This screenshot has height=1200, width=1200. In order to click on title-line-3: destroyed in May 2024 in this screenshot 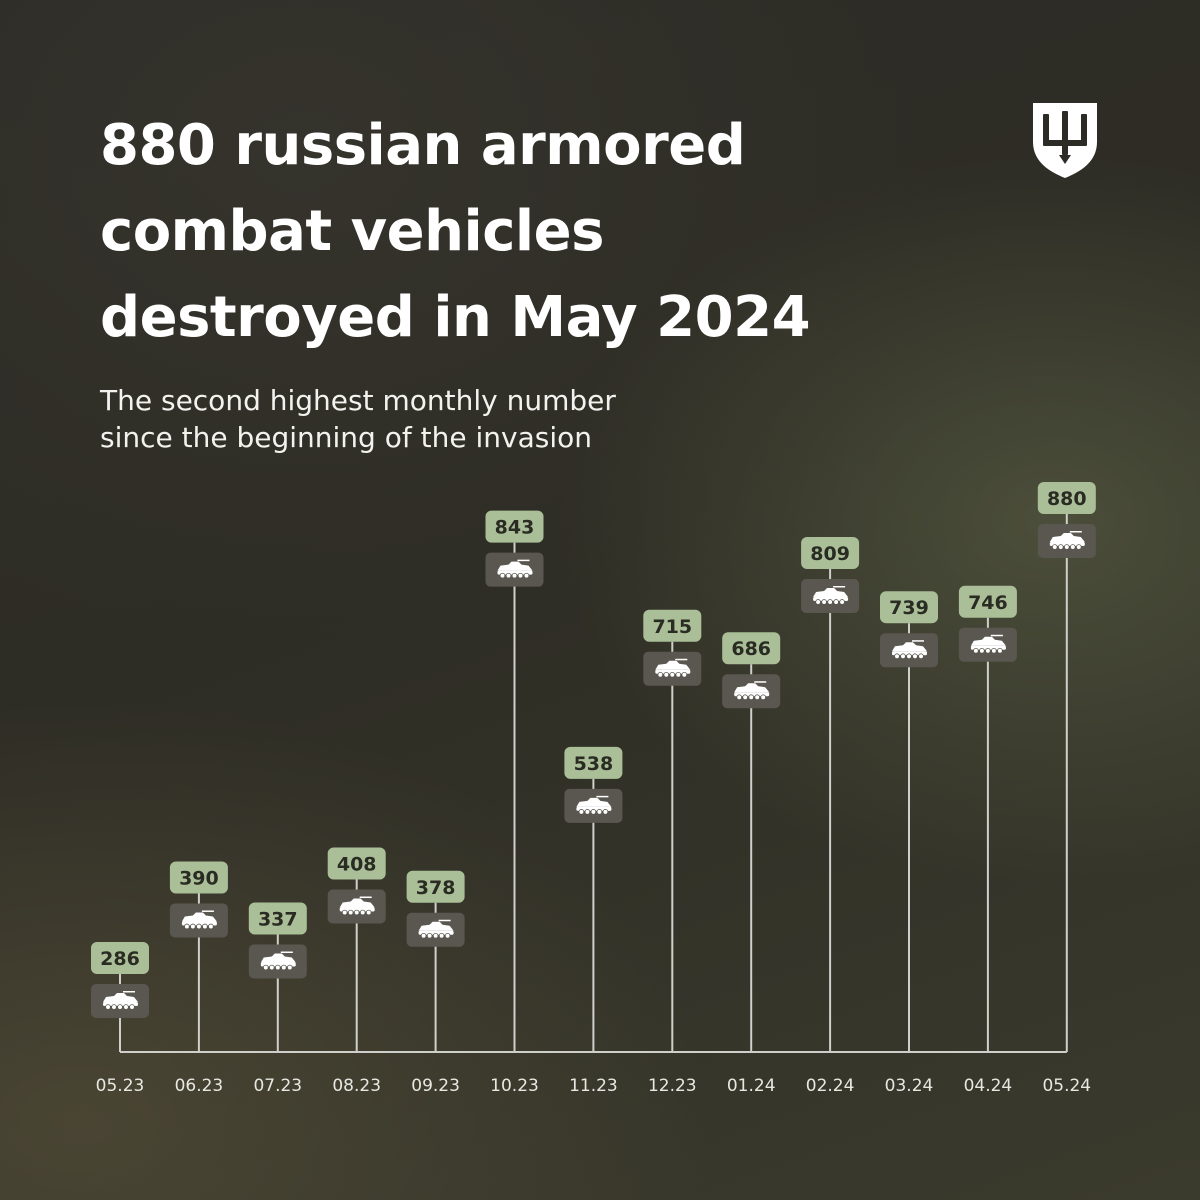, I will do `click(455, 317)`.